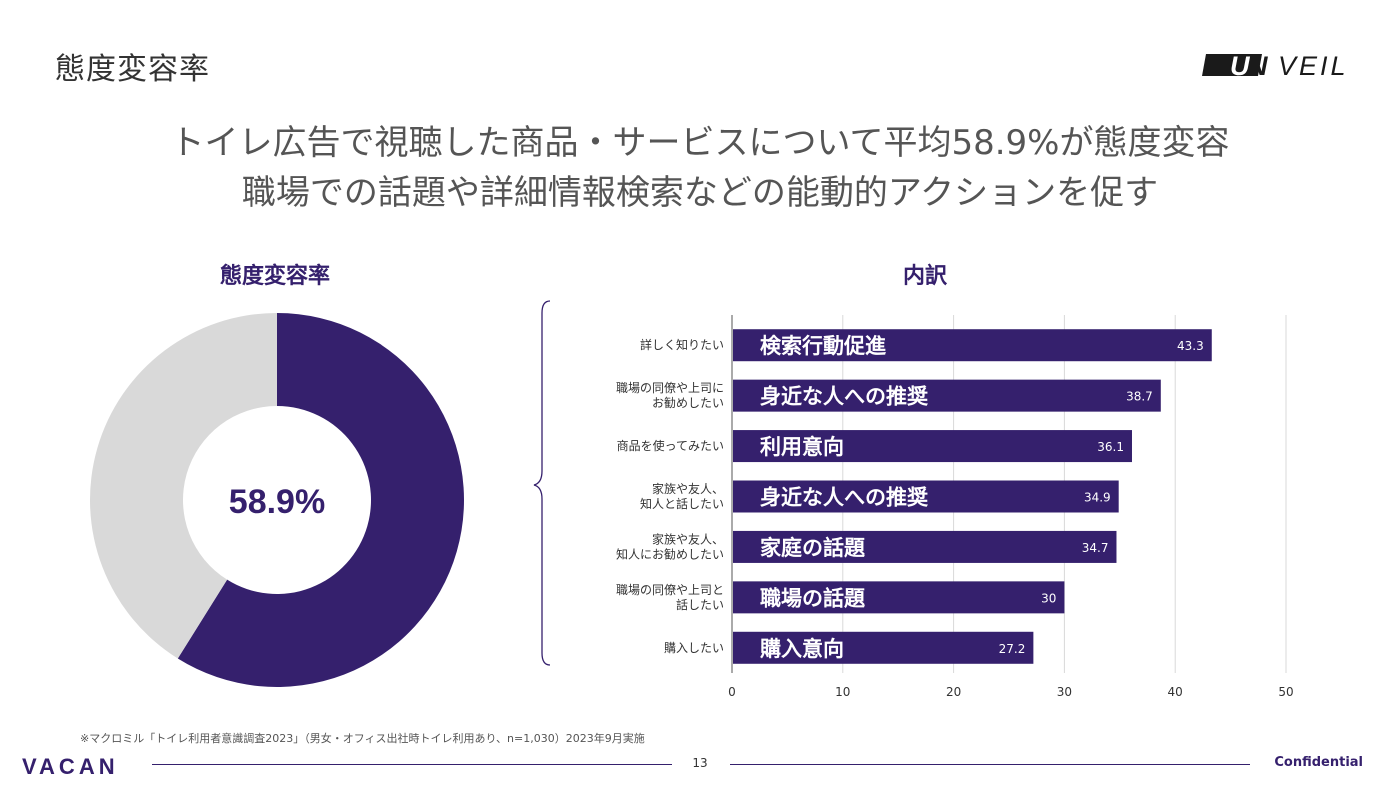 This screenshot has height=787, width=1400. What do you see at coordinates (842, 692) in the screenshot?
I see `x-tick-label: 10` at bounding box center [842, 692].